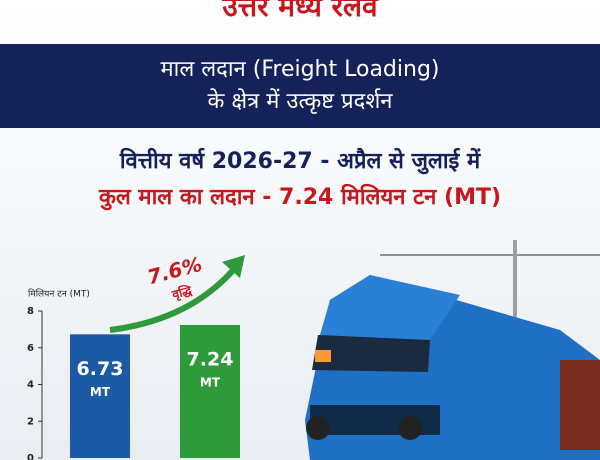 This screenshot has width=600, height=460. I want to click on y-tick-label: 6, so click(30, 348).